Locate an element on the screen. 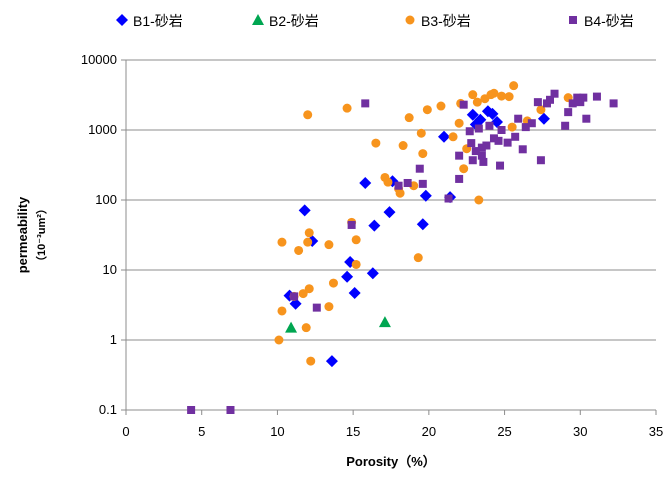  y-tick-label: 0.1 is located at coordinates (108, 409).